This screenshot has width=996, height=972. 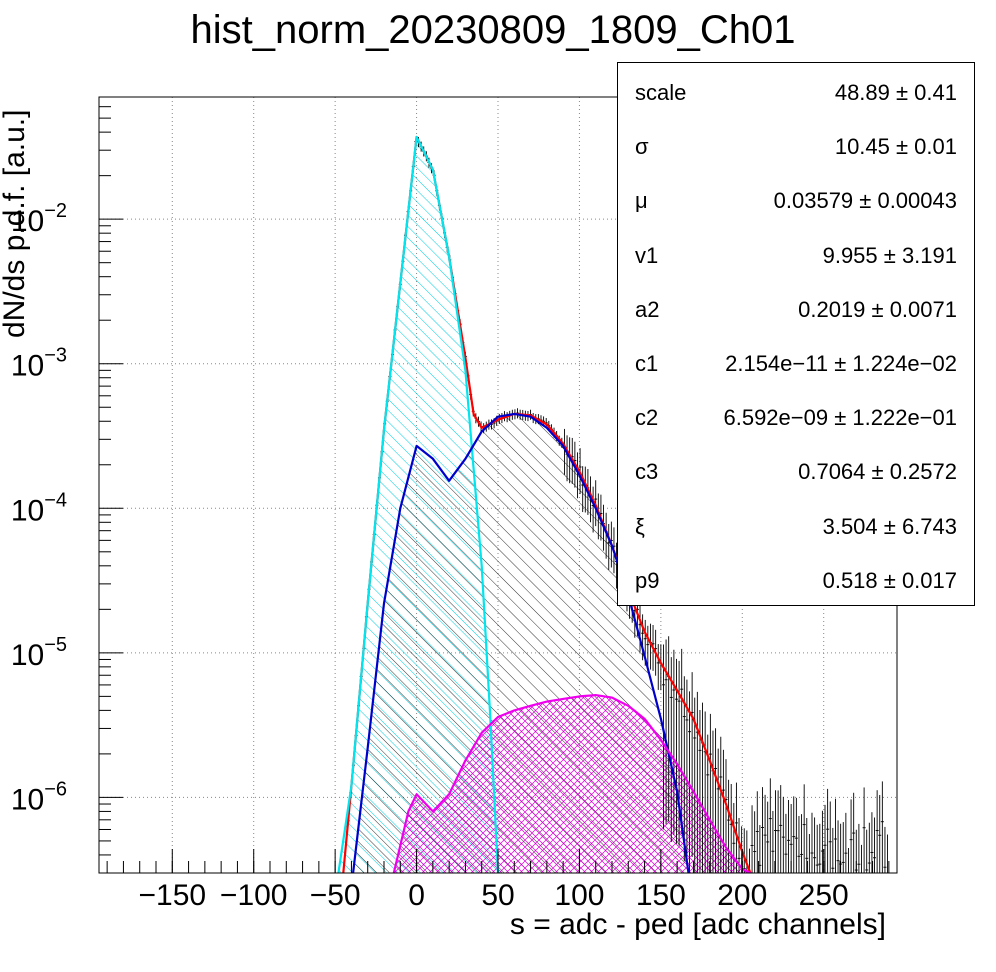 I want to click on y-tick-label: 10⁻⁶, so click(x=39, y=797).